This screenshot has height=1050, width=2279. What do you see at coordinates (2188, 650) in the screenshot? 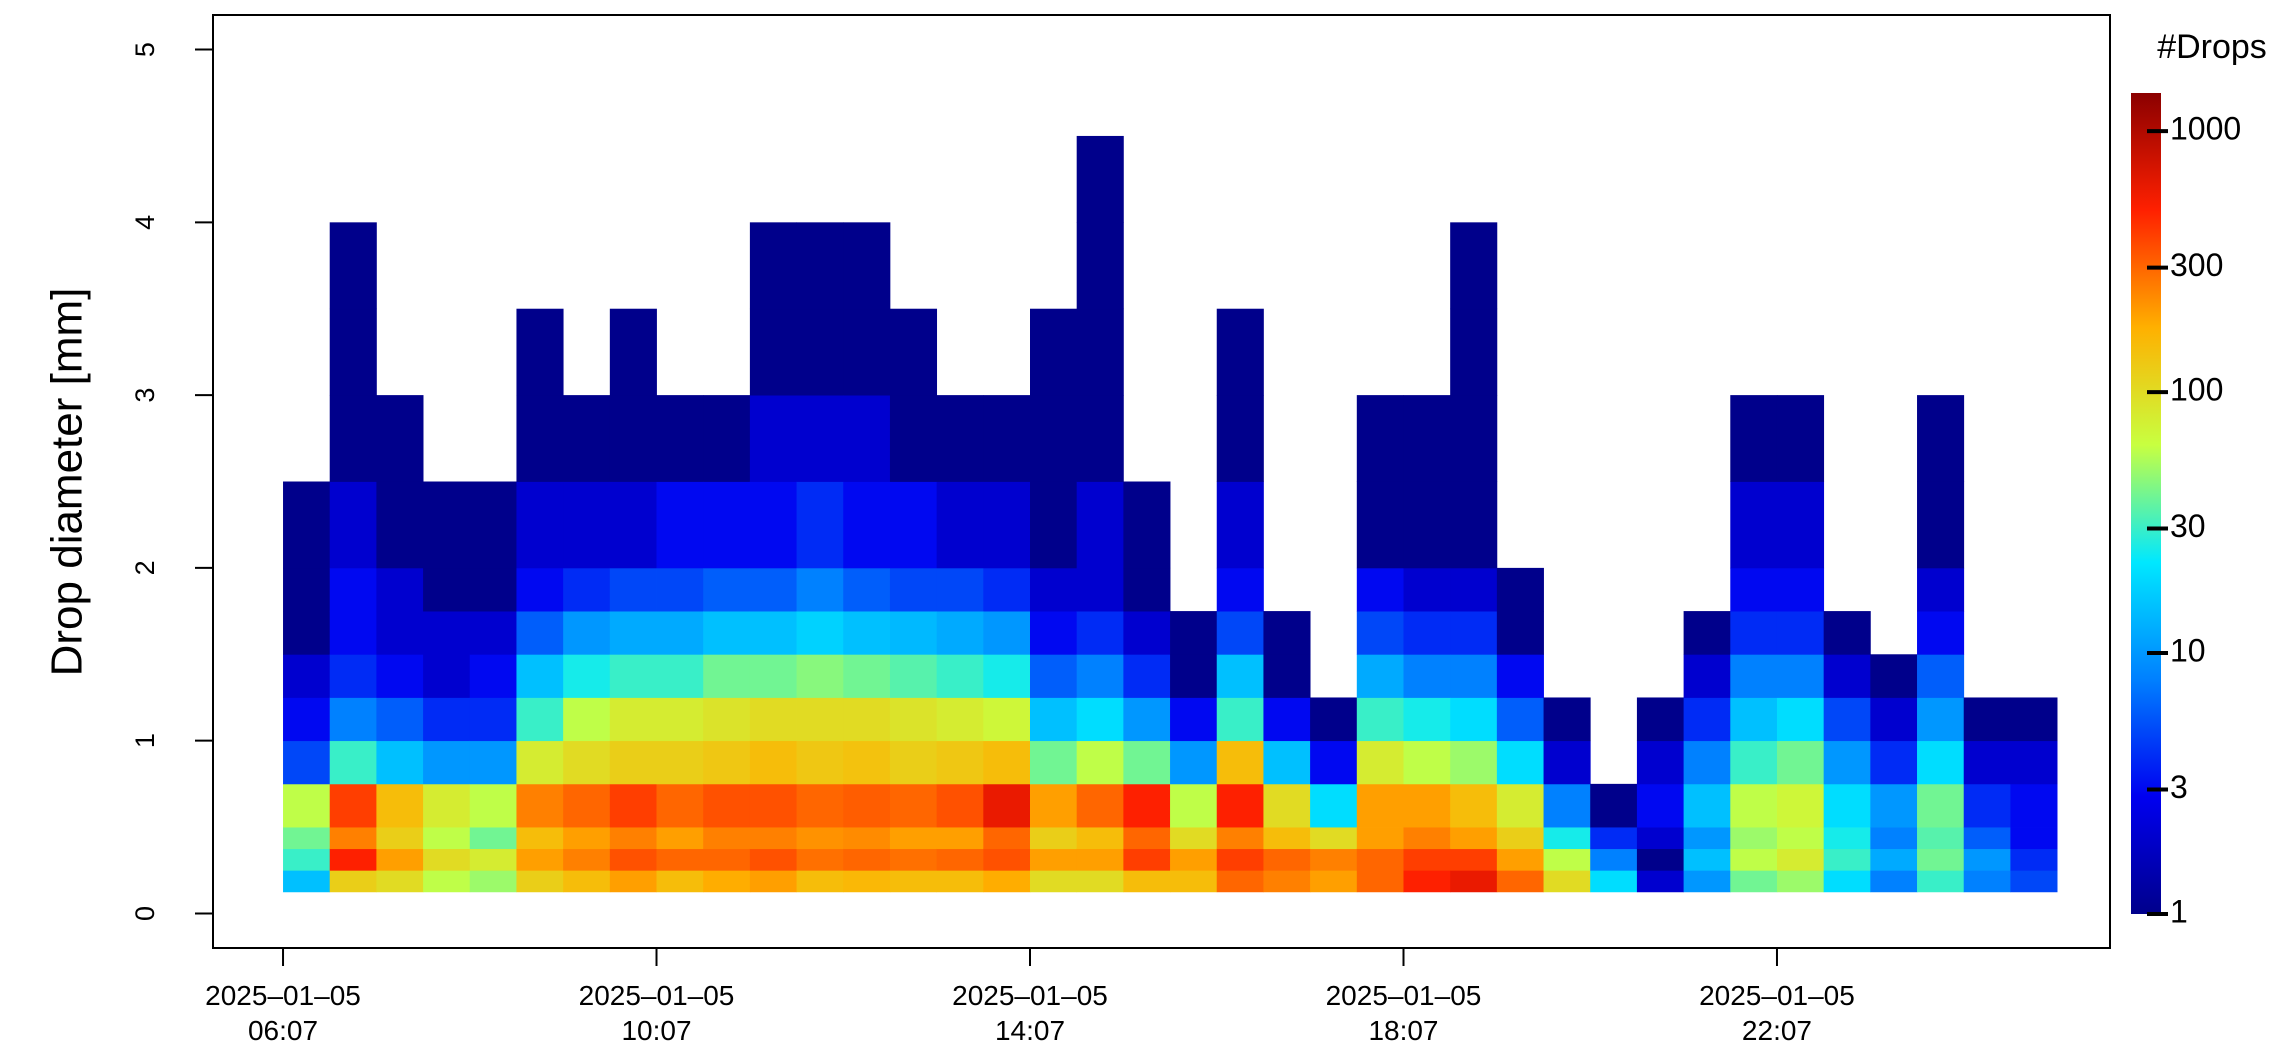
I see `colorbar-tick-label: 10` at bounding box center [2188, 650].